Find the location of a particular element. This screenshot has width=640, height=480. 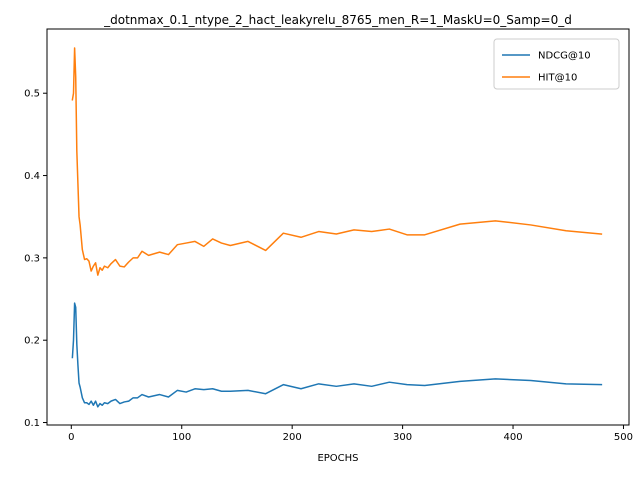

y-tick-label: 0.3 is located at coordinates (32, 258).